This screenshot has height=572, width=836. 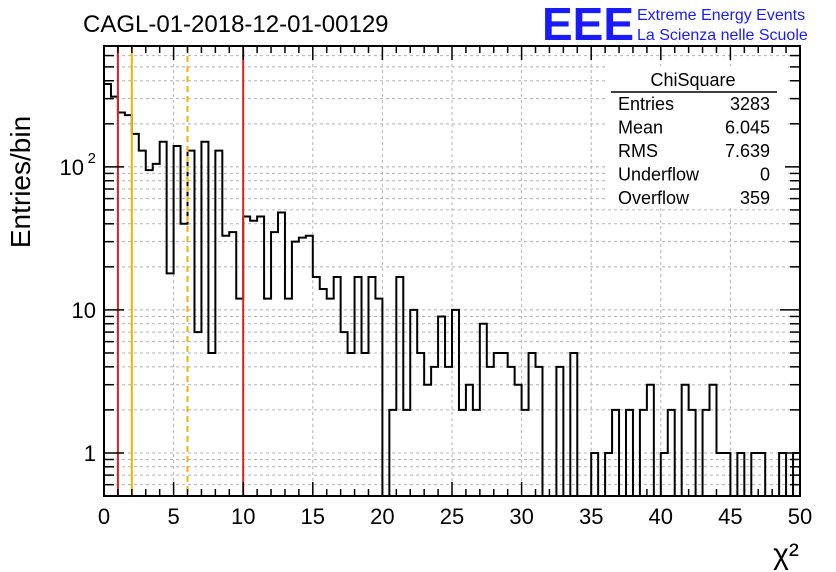 I want to click on x-axis-title: χ², so click(x=786, y=554).